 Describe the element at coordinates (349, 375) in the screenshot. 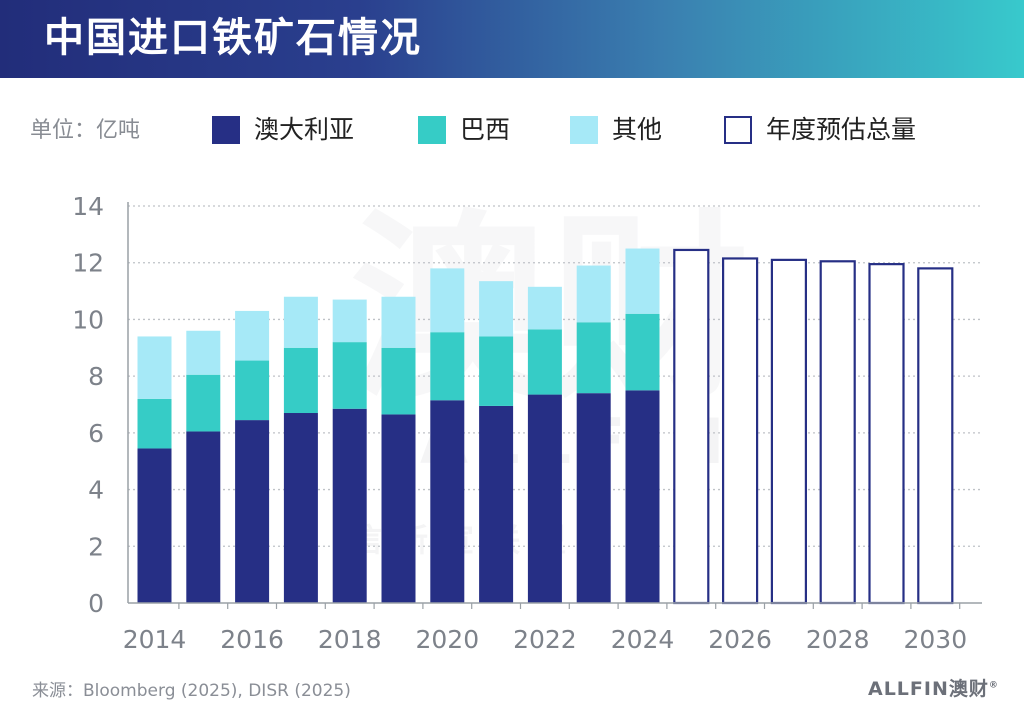

I see `bar-brazil-2018` at that location.